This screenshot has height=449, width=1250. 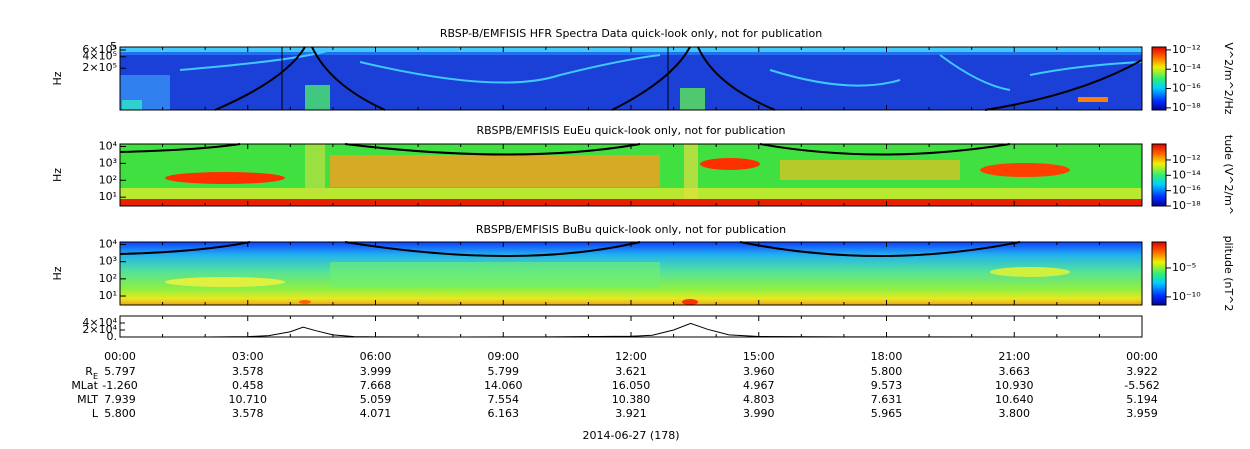 What do you see at coordinates (248, 399) in the screenshot?
I see `ephemeris-value: 10.710` at bounding box center [248, 399].